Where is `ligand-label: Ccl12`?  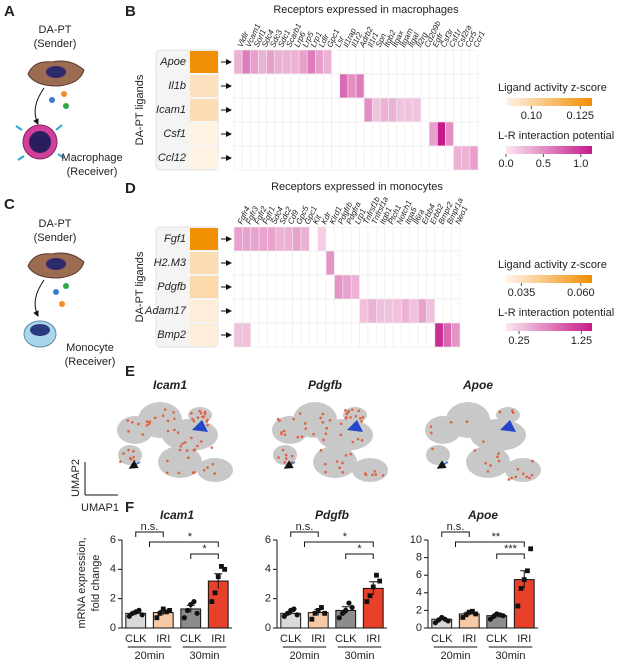
ligand-label: Ccl12 is located at coordinates (172, 158).